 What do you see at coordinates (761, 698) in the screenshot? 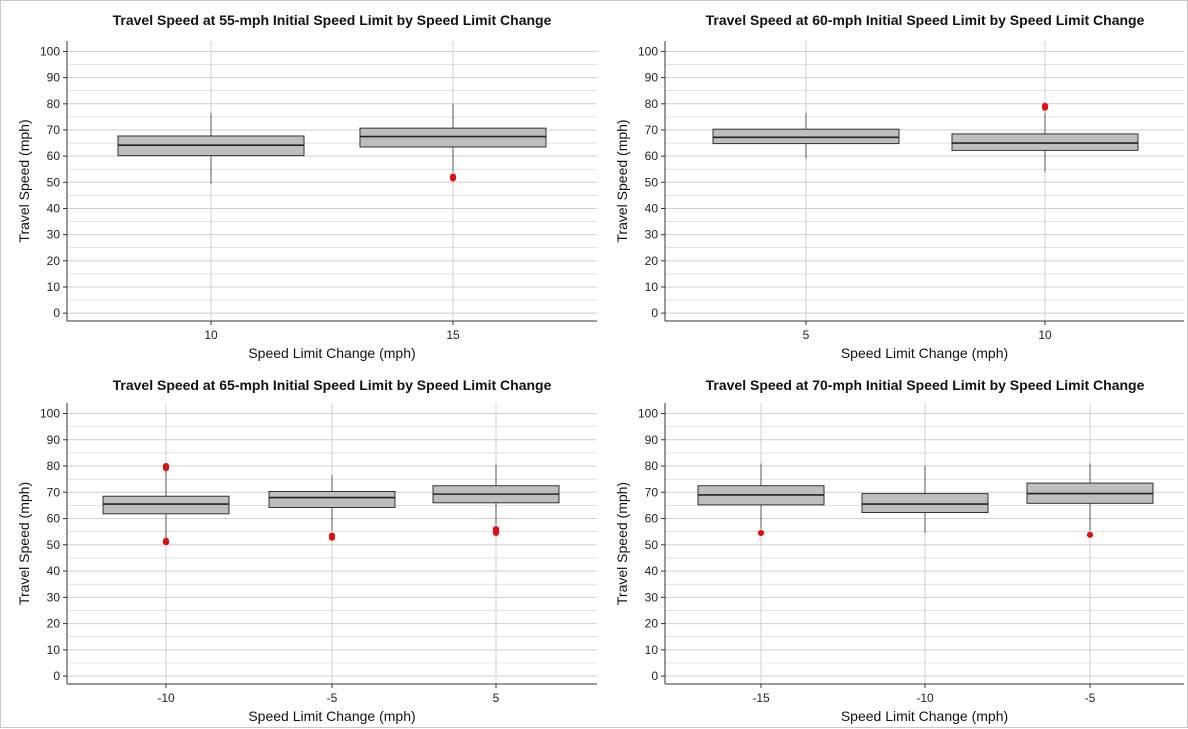
I see `x-tick-label: -15` at bounding box center [761, 698].